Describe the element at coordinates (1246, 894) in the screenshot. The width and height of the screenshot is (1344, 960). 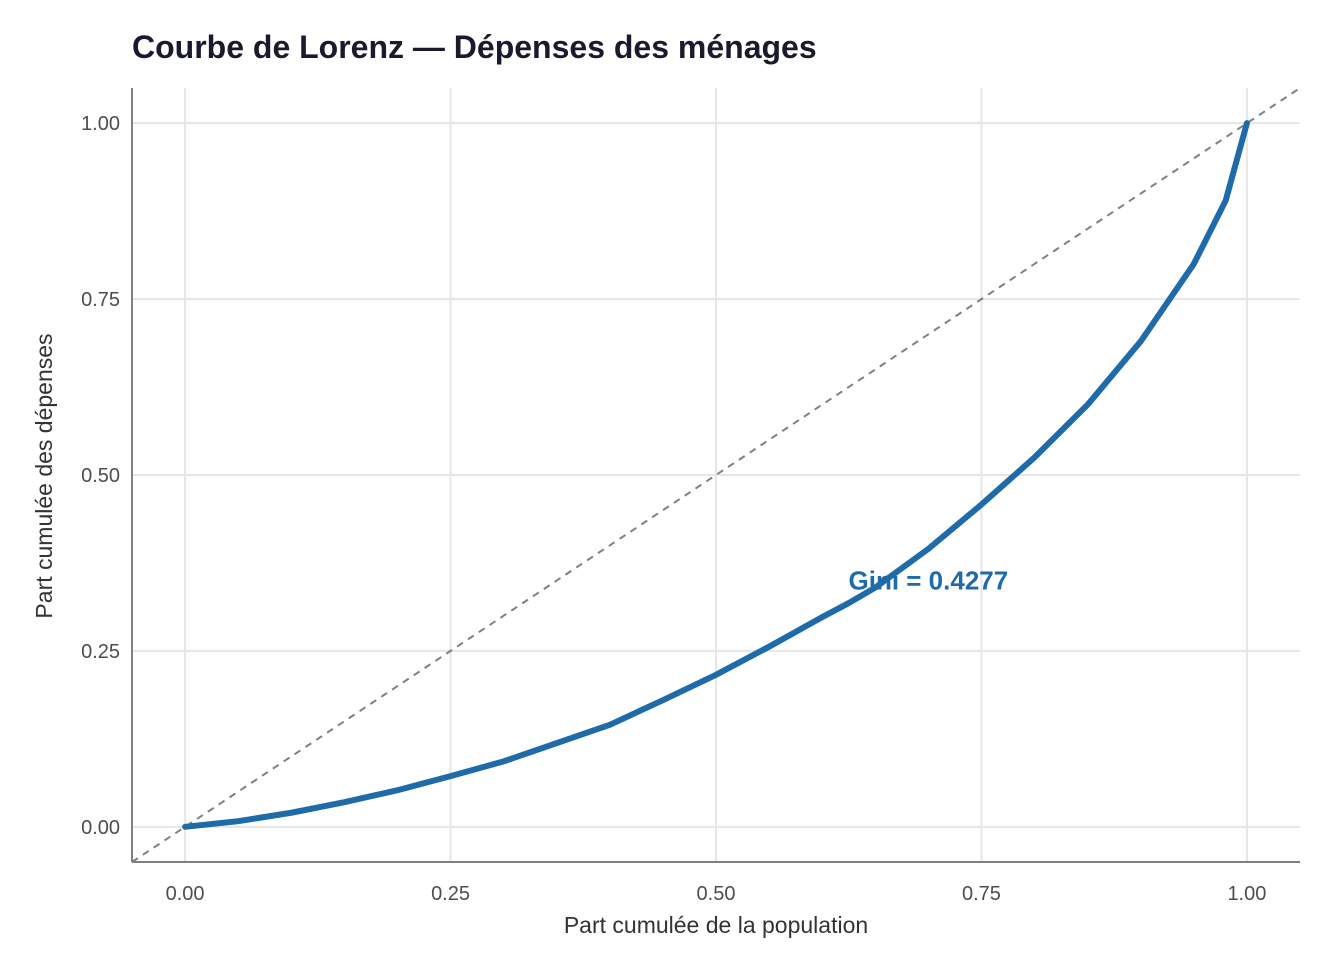
I see `x-tick-label: 1.00` at that location.